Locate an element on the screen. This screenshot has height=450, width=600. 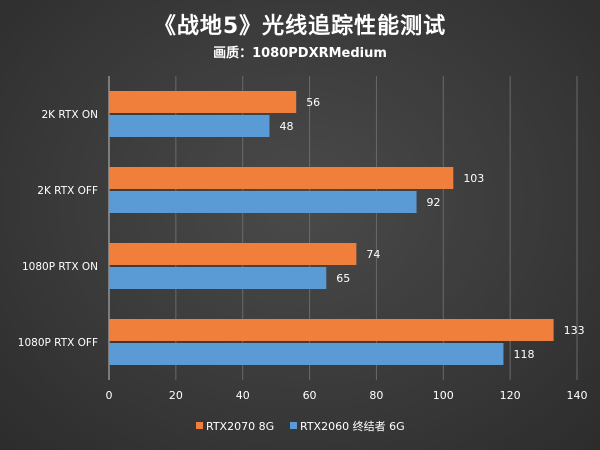
category-label: 2K RTX ON is located at coordinates (70, 115).